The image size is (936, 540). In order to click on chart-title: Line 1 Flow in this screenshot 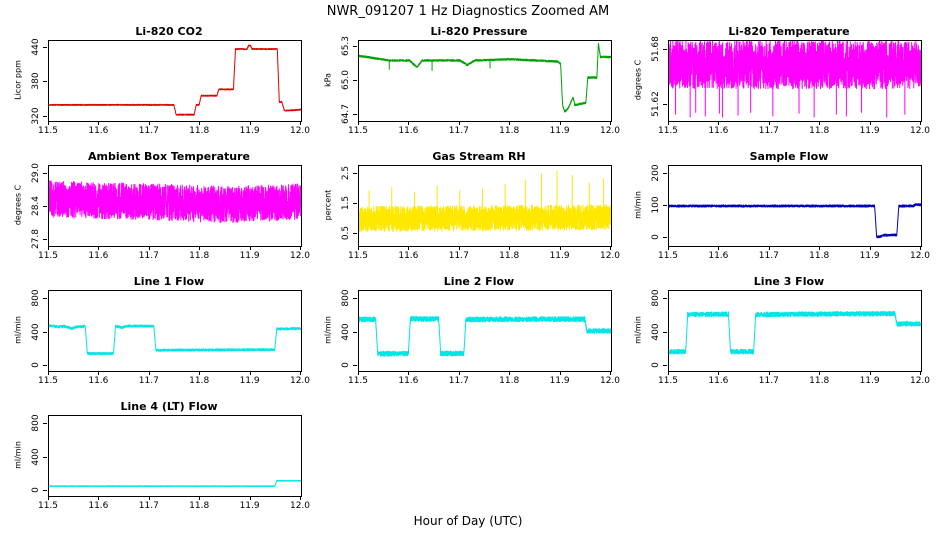, I will do `click(169, 281)`.